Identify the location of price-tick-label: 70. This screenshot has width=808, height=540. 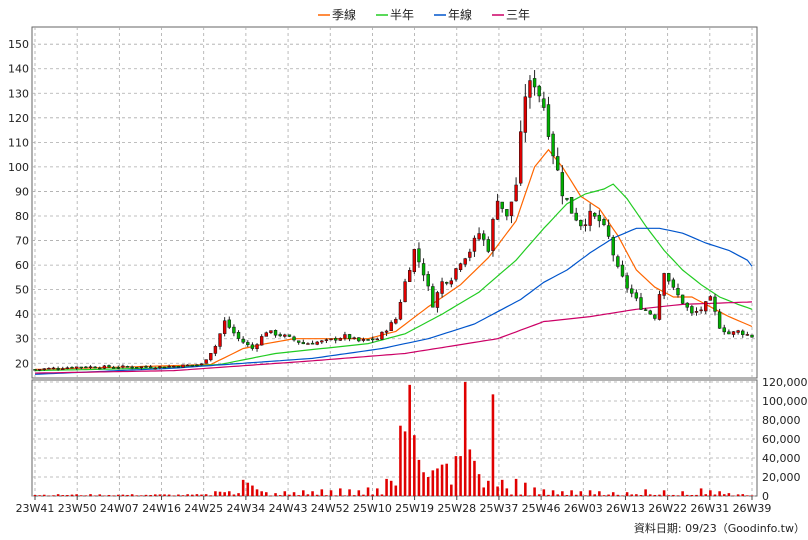
(22, 241).